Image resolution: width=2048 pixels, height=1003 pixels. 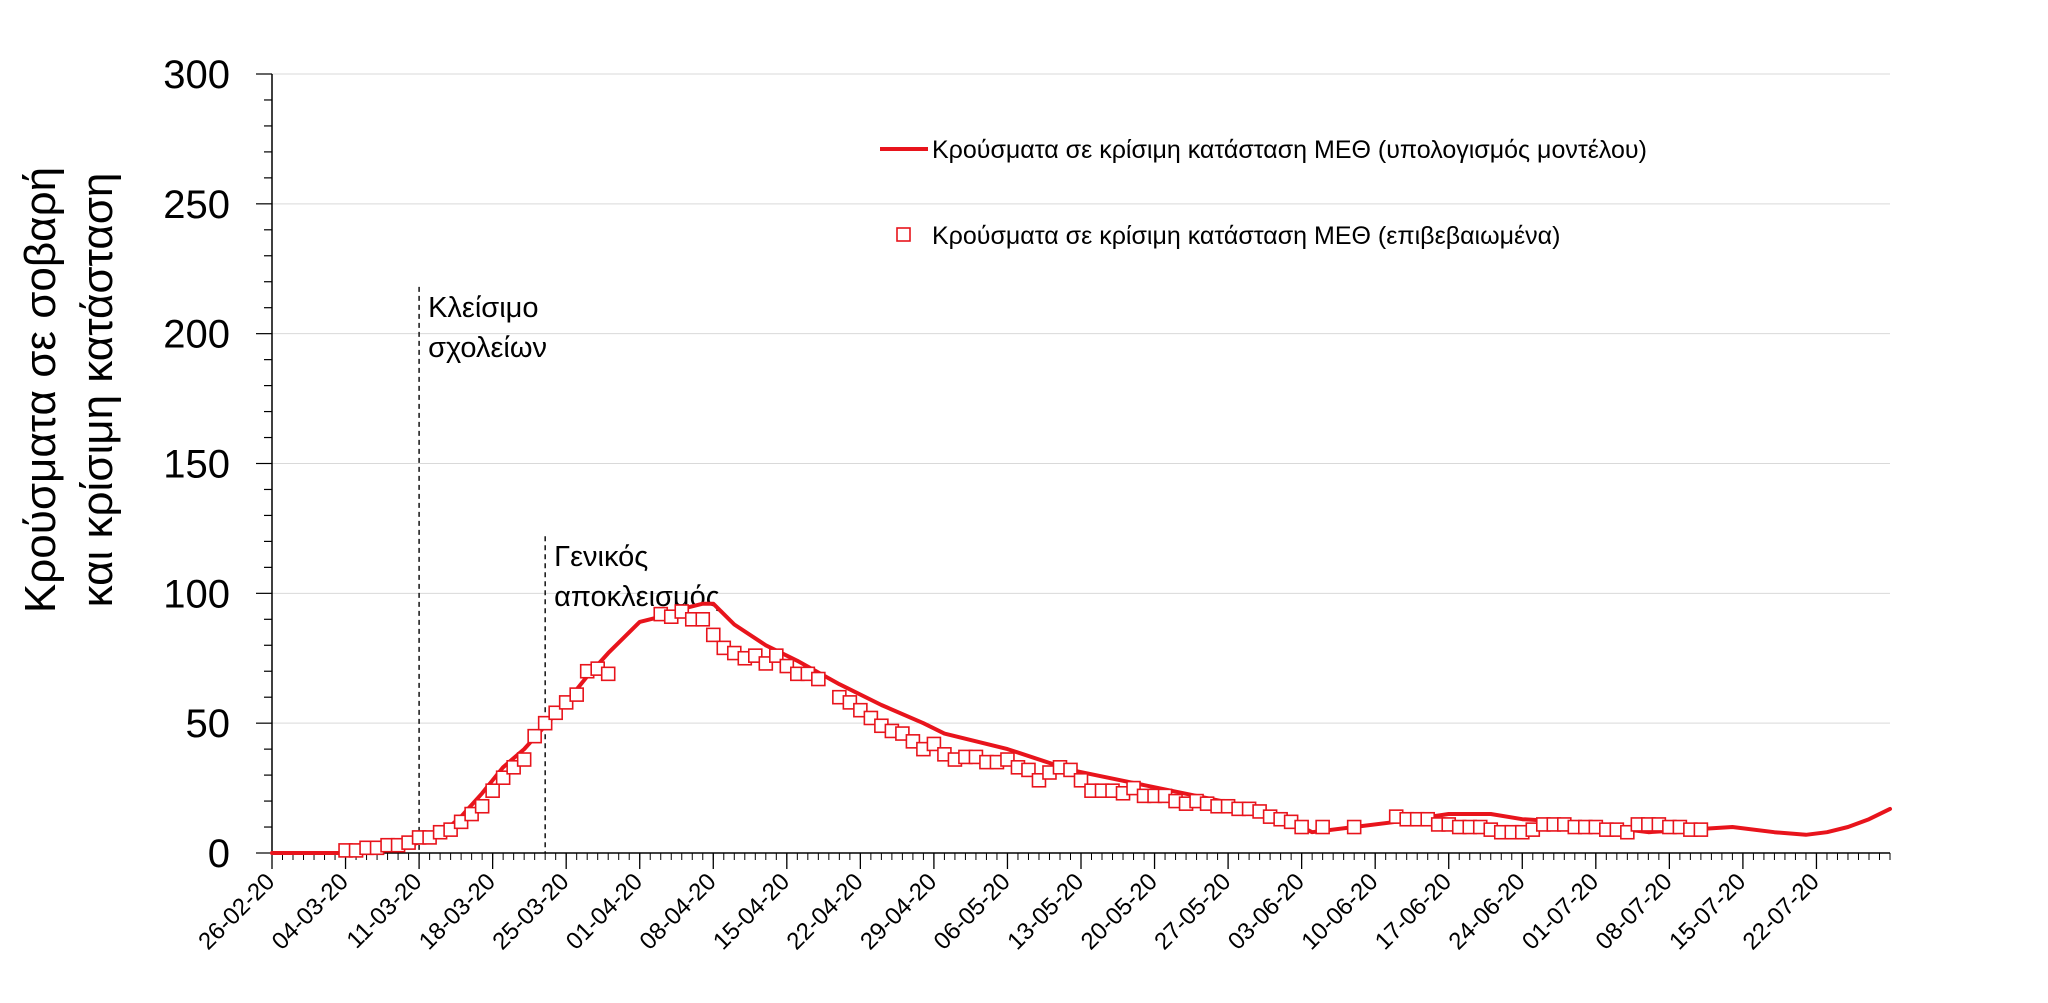 I want to click on y-tick-label: 250, so click(x=196, y=205).